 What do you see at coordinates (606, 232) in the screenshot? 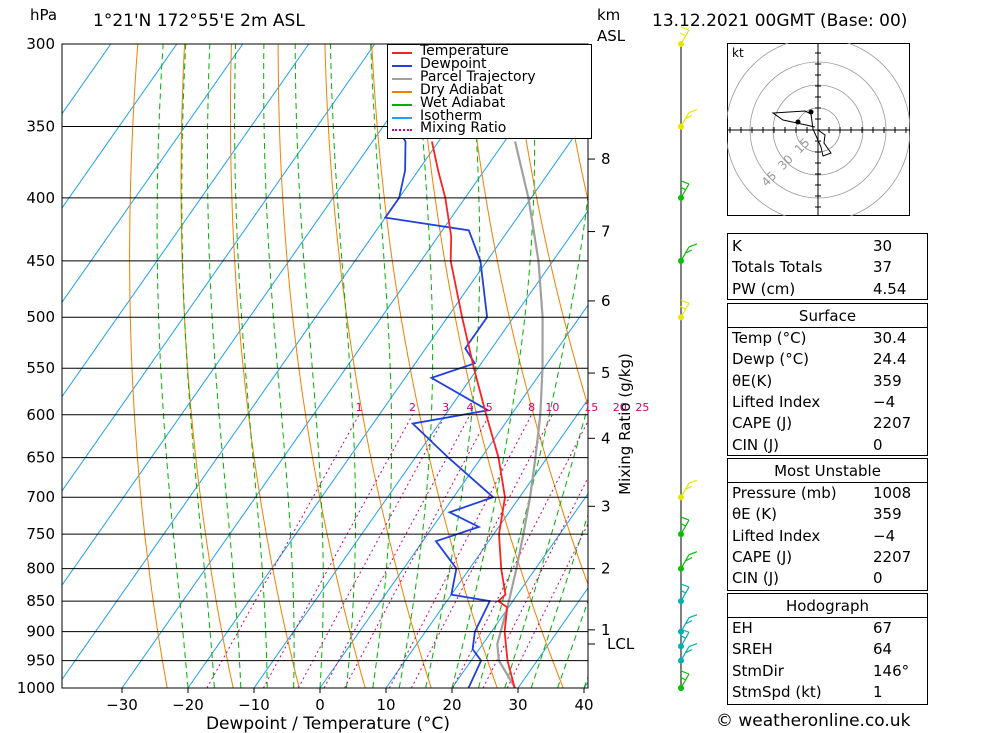
I see `km-tick-label: 7` at bounding box center [606, 232].